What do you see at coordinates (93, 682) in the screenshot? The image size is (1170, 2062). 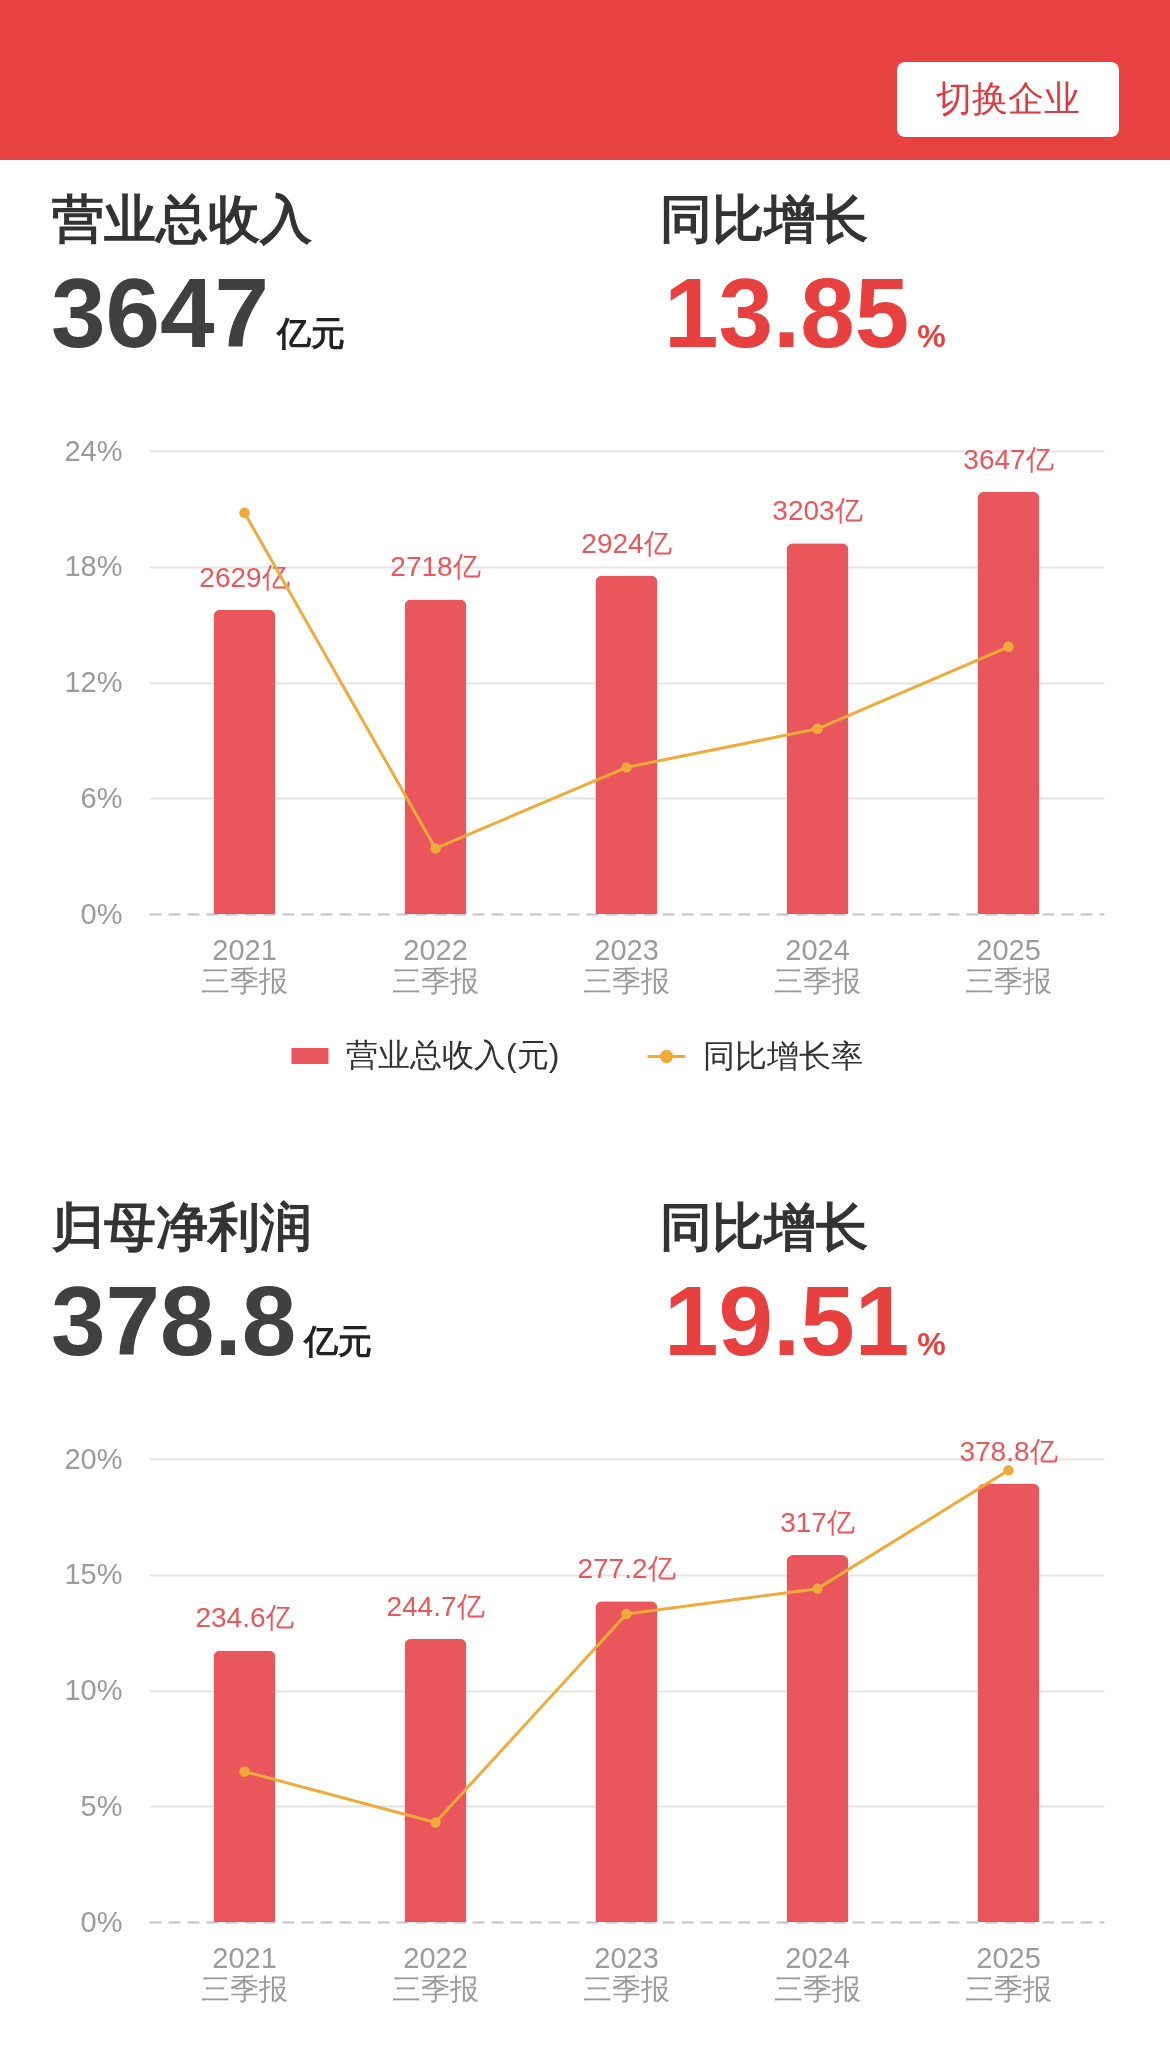 I see `y-tick-label: 12%` at bounding box center [93, 682].